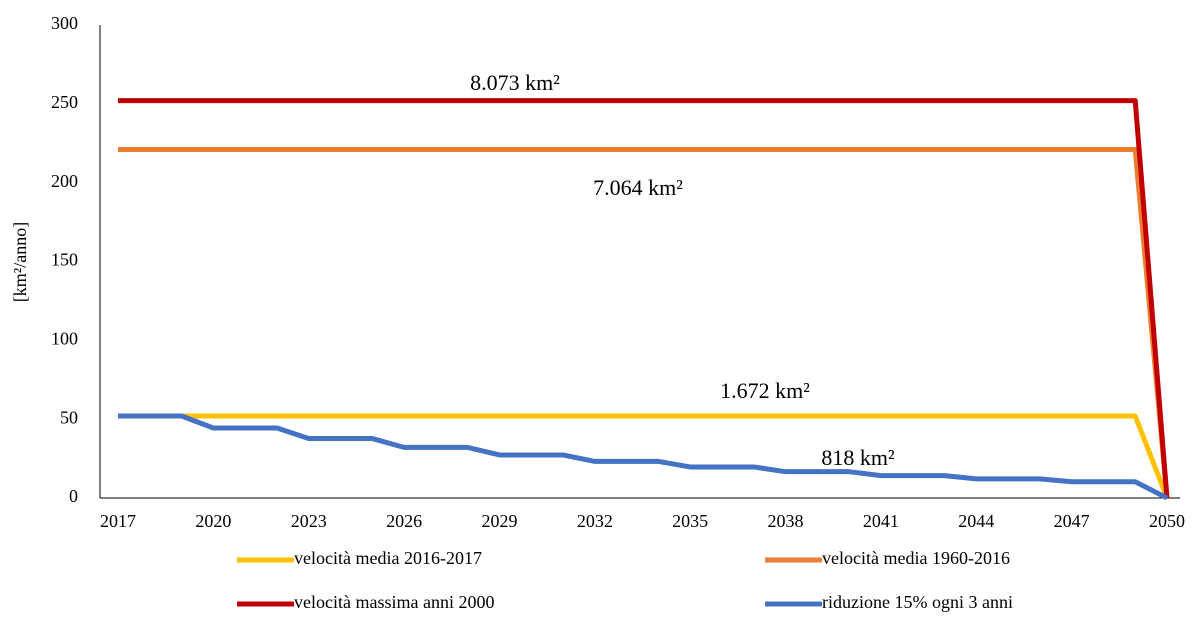 This screenshot has width=1196, height=617. Describe the element at coordinates (213, 521) in the screenshot. I see `x-tick-label: 2020` at that location.